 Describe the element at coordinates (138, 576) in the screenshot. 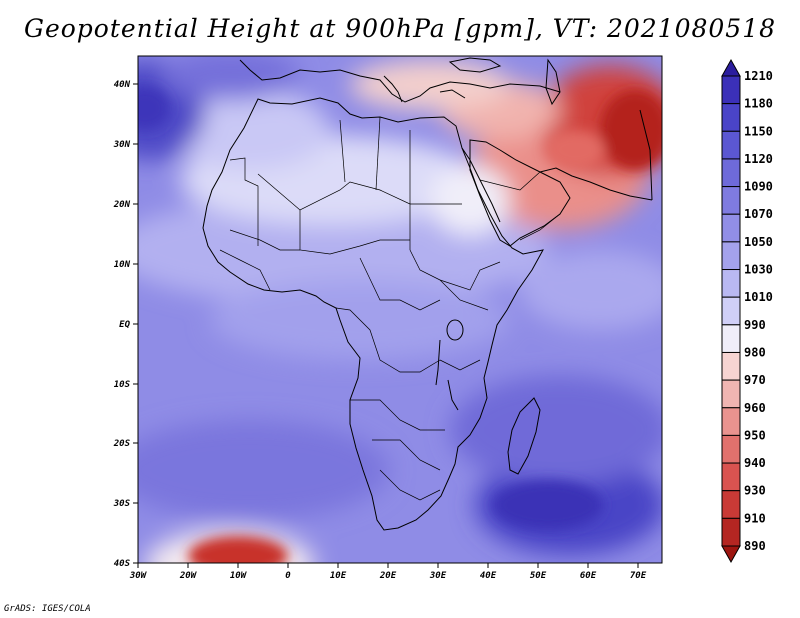

I see `x-tick-label: 30W` at that location.